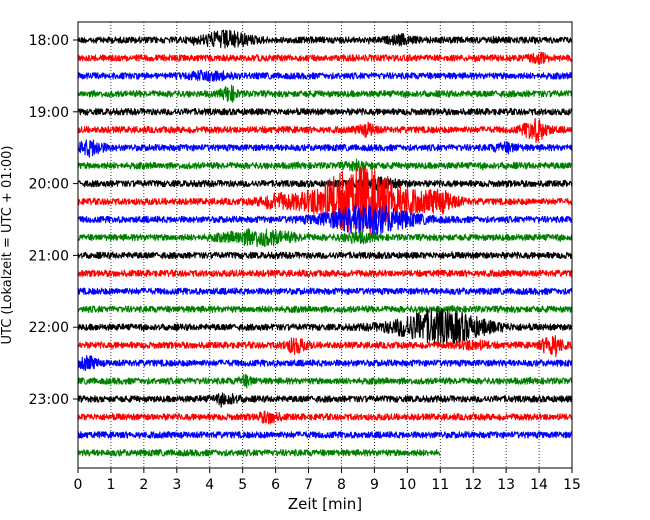 The height and width of the screenshot is (520, 650). What do you see at coordinates (49, 328) in the screenshot?
I see `y-tick-label: 22:00` at bounding box center [49, 328].